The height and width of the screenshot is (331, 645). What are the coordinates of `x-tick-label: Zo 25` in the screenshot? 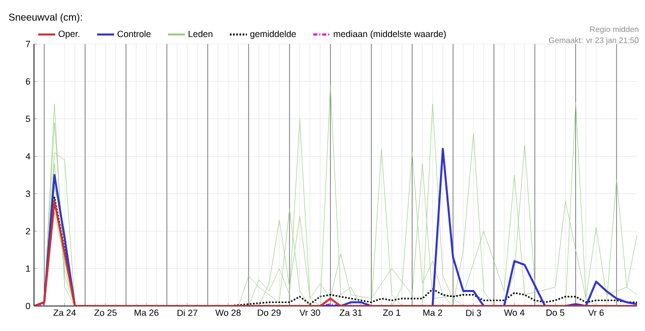 It's located at (105, 313).